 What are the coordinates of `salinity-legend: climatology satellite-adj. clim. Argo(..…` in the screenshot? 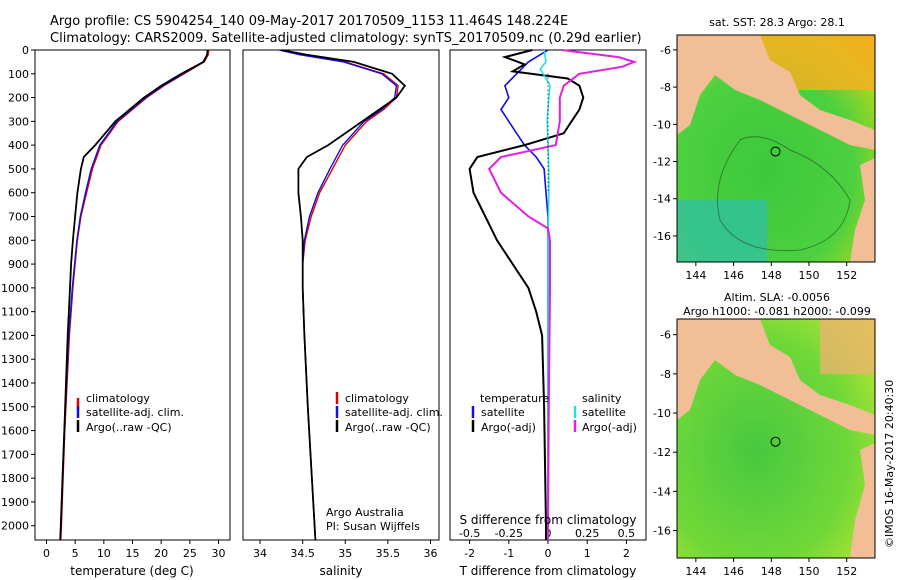 It's located at (389, 413).